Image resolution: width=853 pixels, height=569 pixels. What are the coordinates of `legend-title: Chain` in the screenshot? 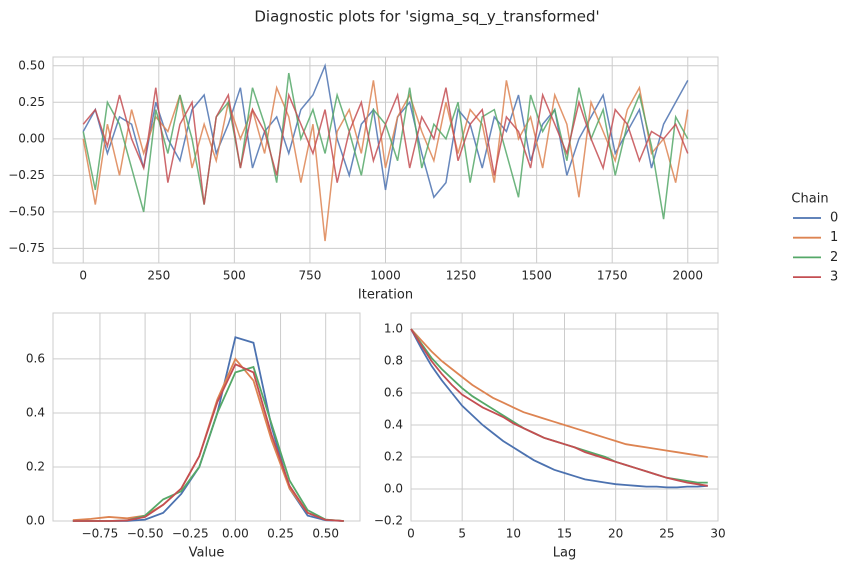 It's located at (809, 199).